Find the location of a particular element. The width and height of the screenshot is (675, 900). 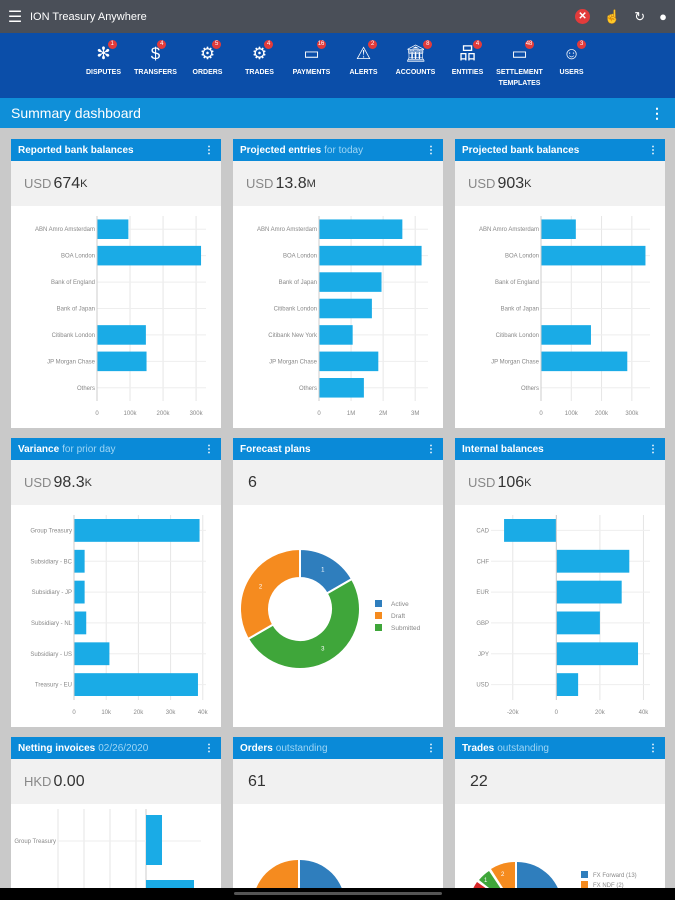

kpi-value: 61 is located at coordinates (257, 781).